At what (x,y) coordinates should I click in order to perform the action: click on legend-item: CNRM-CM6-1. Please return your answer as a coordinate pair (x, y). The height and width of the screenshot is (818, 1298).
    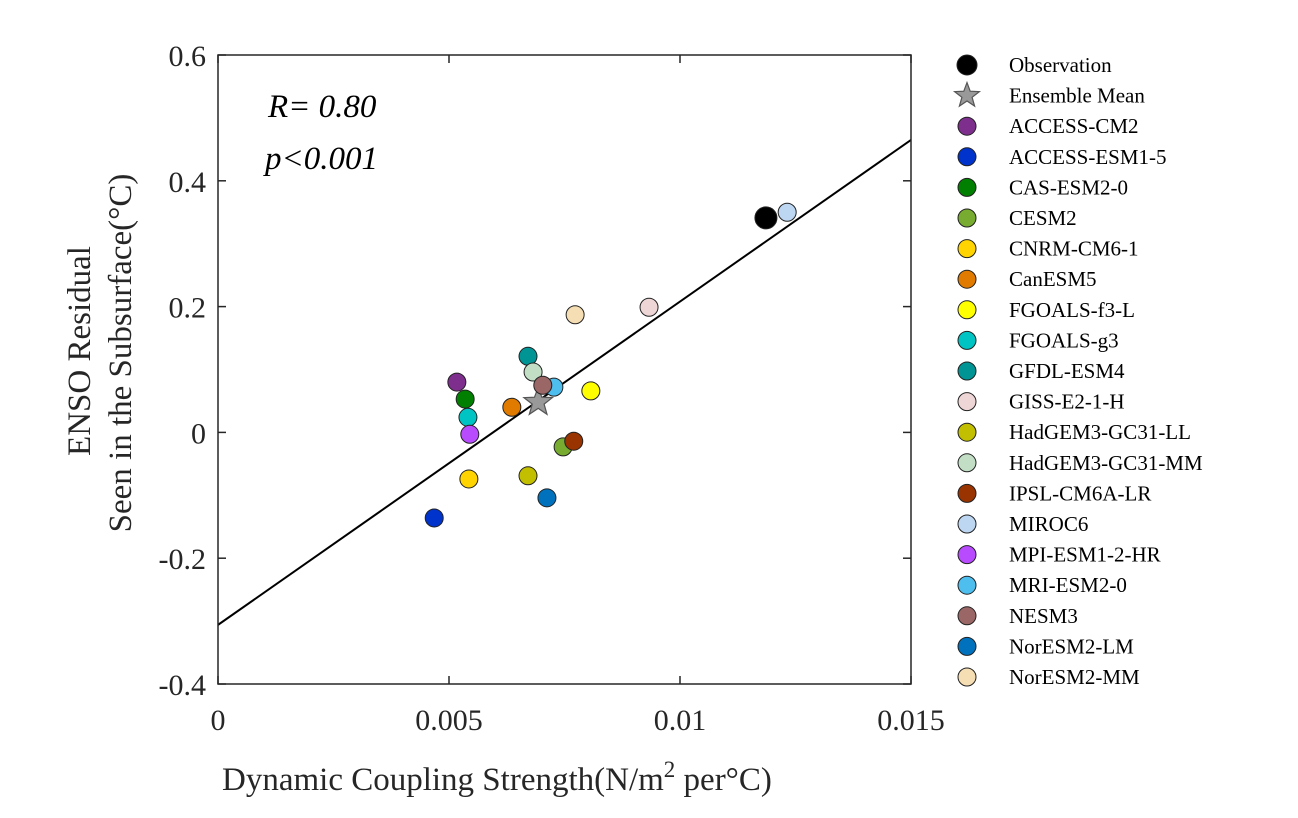
    Looking at the image, I should click on (1048, 249).